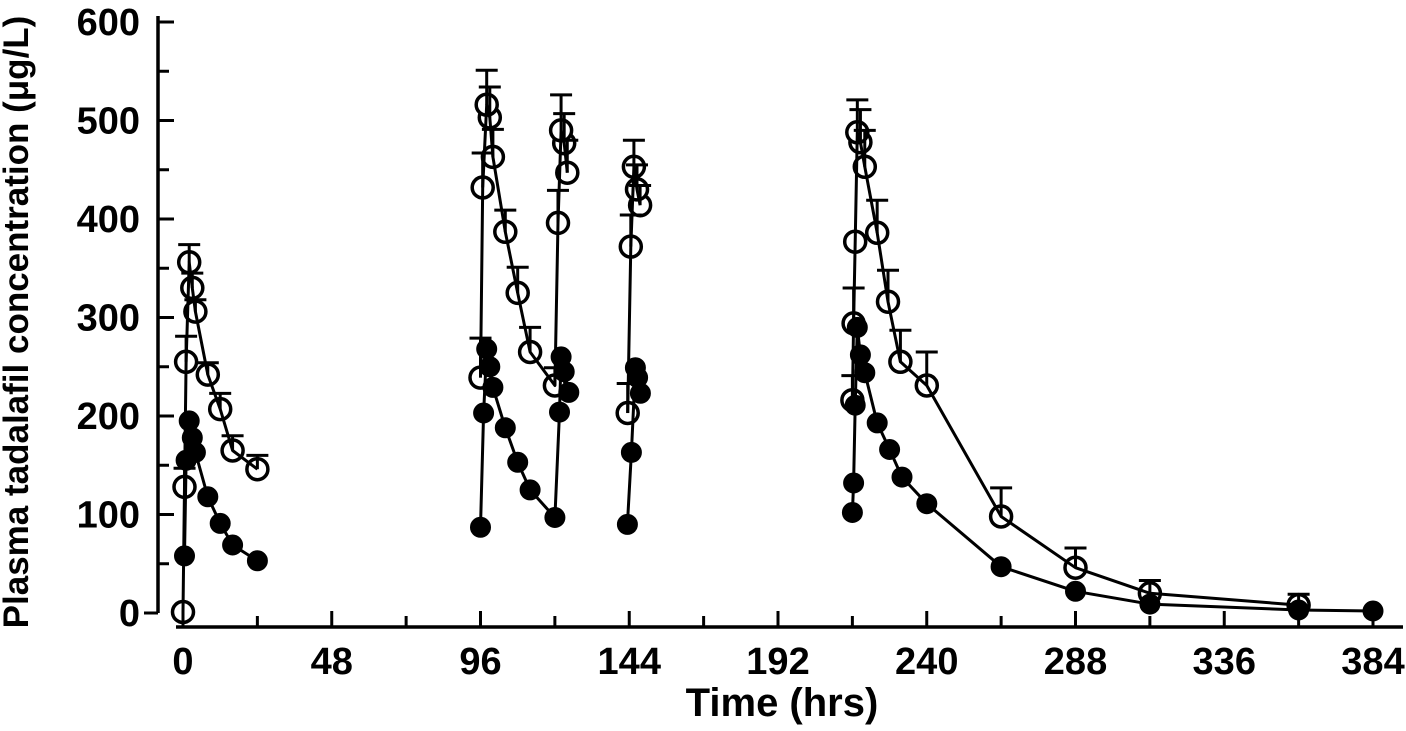 Image resolution: width=1406 pixels, height=731 pixels. What do you see at coordinates (182, 662) in the screenshot?
I see `x-tick-label: 0` at bounding box center [182, 662].